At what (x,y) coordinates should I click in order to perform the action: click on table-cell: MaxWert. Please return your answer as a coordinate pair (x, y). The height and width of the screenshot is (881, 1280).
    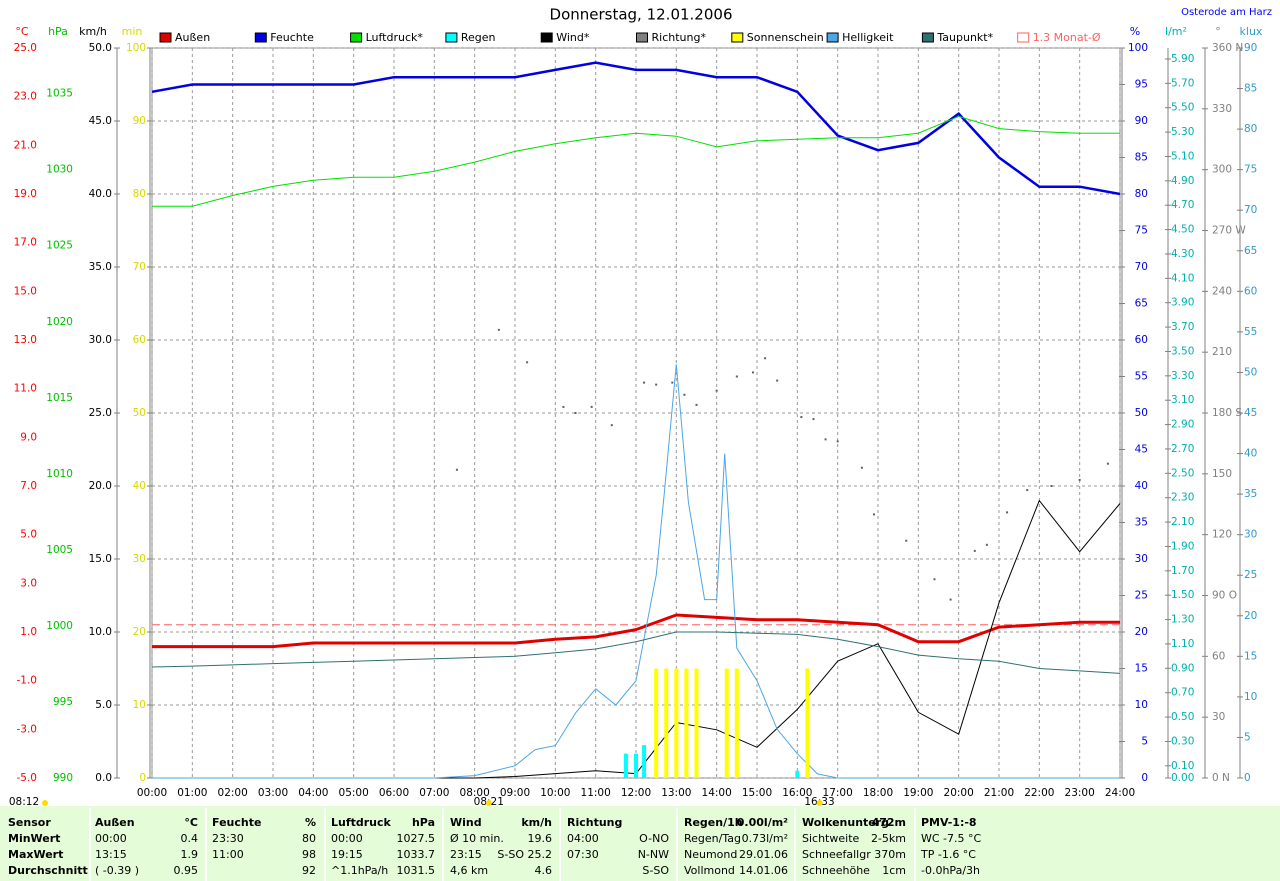
    Looking at the image, I should click on (35, 854).